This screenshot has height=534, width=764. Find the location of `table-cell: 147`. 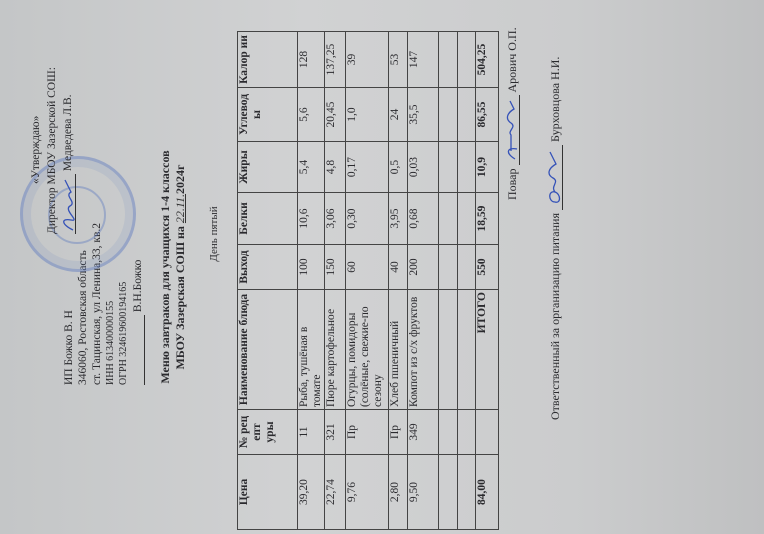

table-cell: 147 is located at coordinates (423, 59).